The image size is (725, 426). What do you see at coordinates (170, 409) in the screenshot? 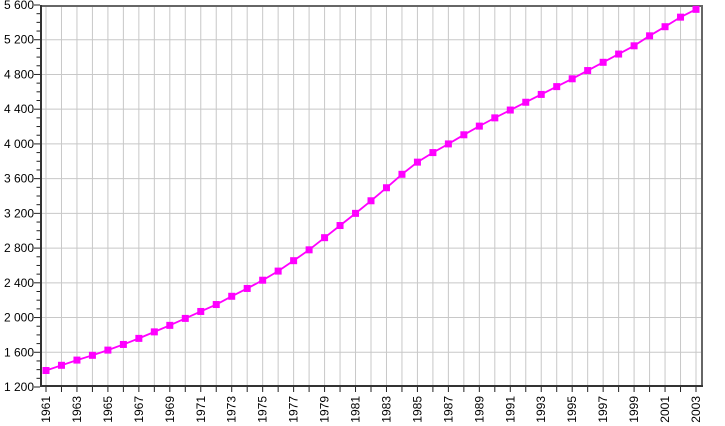
I see `x-tick-label: 1969` at bounding box center [170, 409].